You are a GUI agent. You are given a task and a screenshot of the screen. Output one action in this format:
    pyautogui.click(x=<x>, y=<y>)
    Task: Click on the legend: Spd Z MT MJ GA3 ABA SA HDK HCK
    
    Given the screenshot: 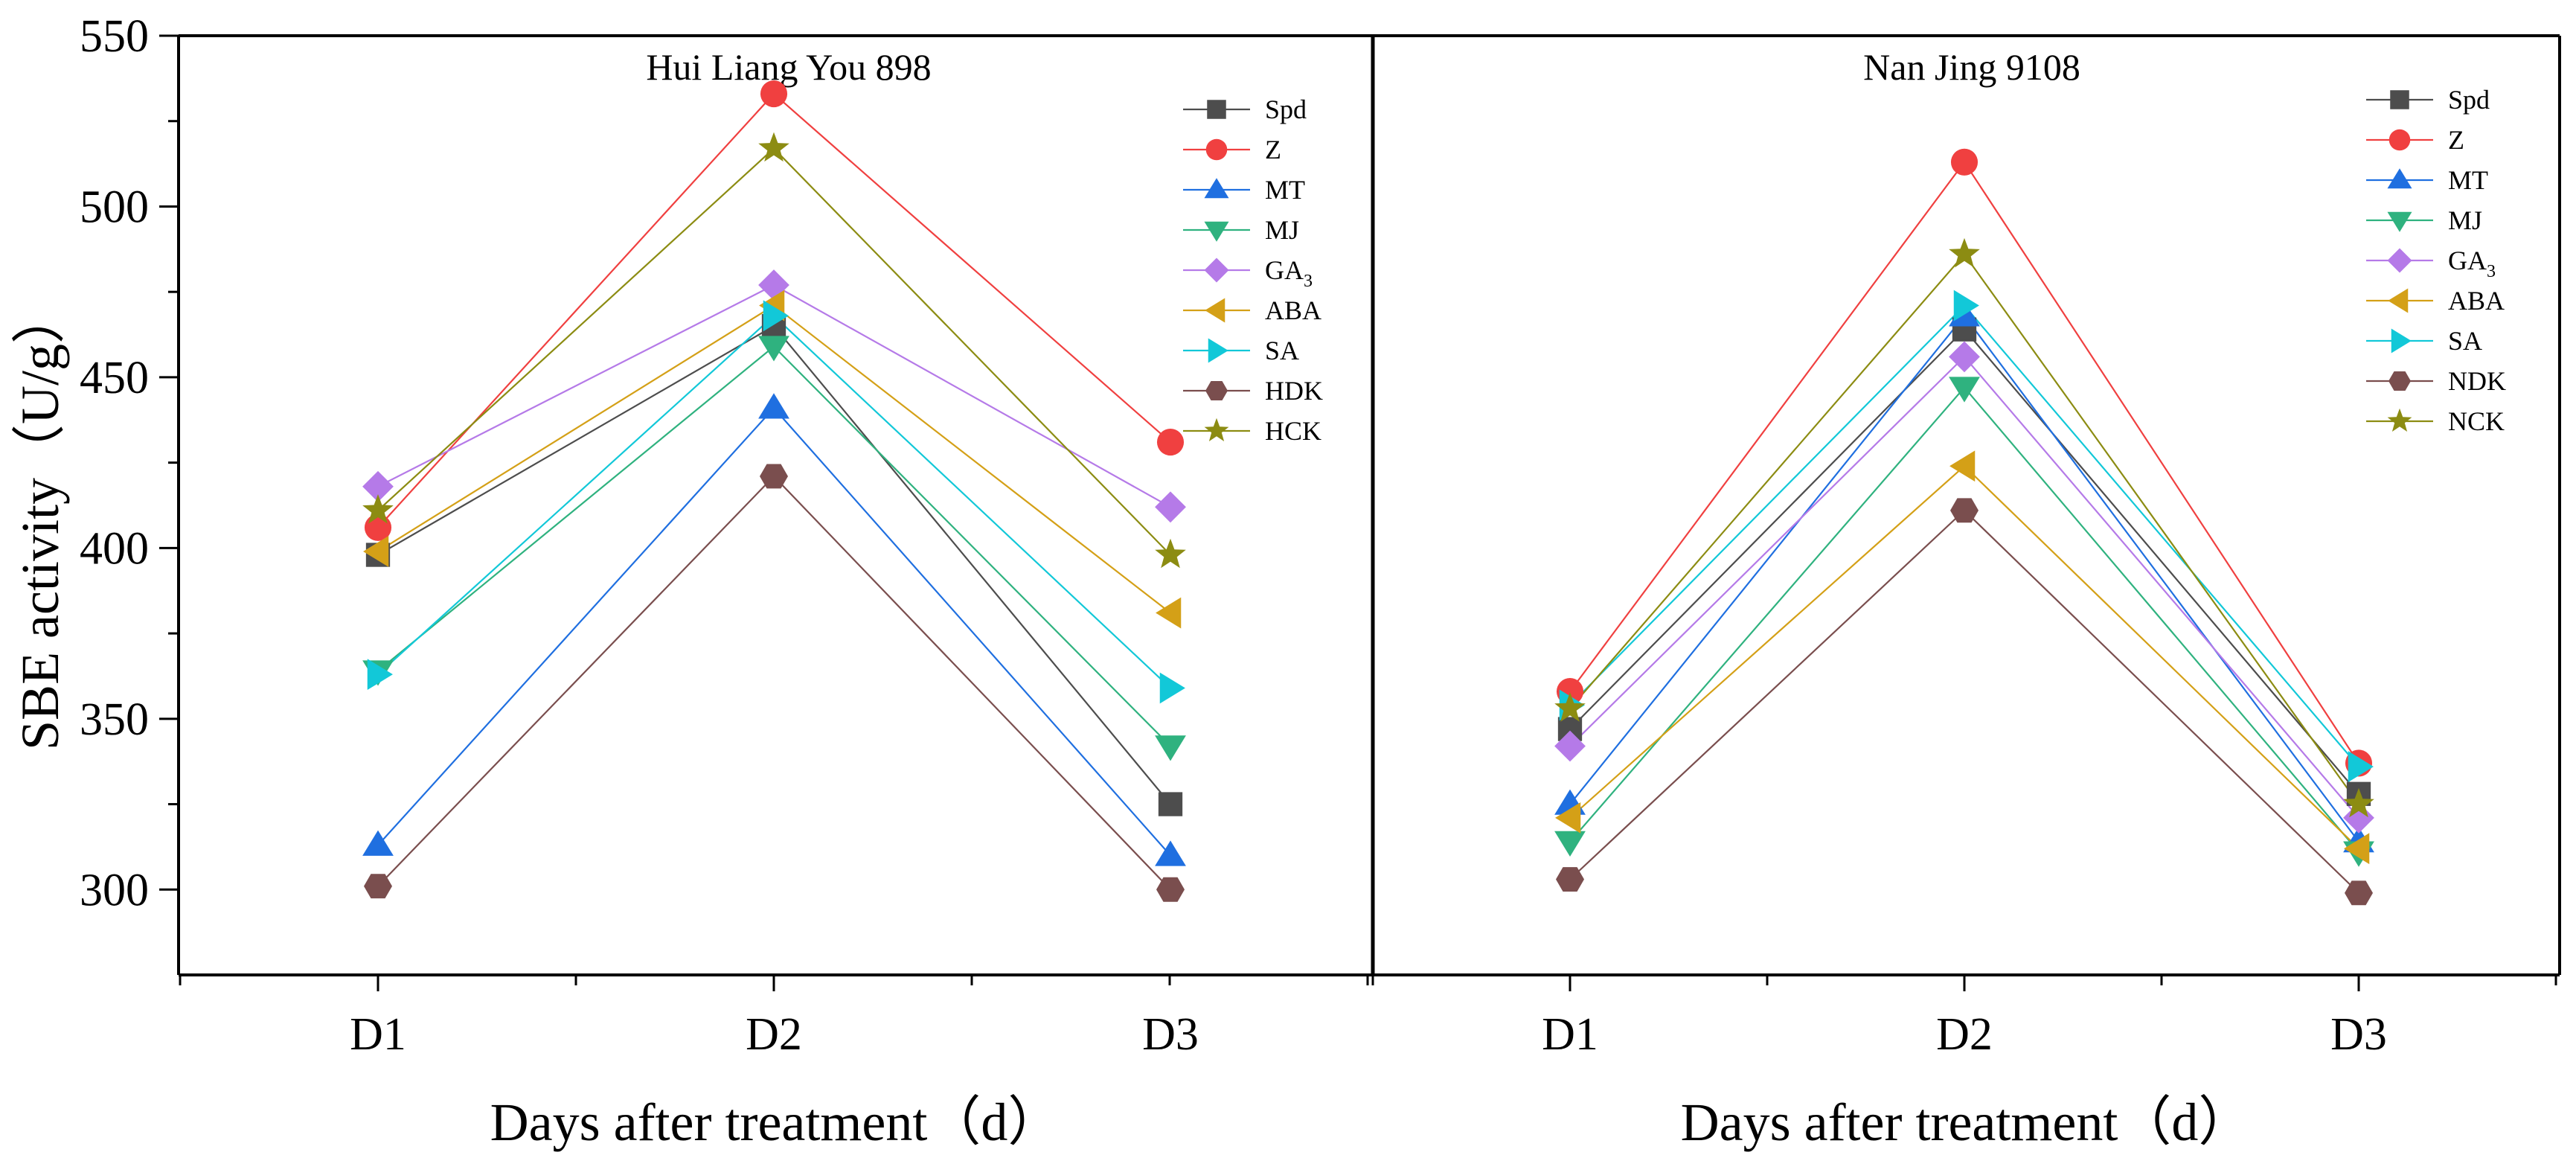 What is the action you would take?
    pyautogui.click(x=1253, y=270)
    